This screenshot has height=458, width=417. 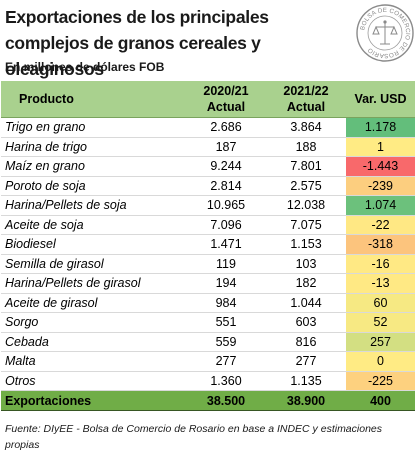 I want to click on var-usd: 1, so click(x=380, y=147).